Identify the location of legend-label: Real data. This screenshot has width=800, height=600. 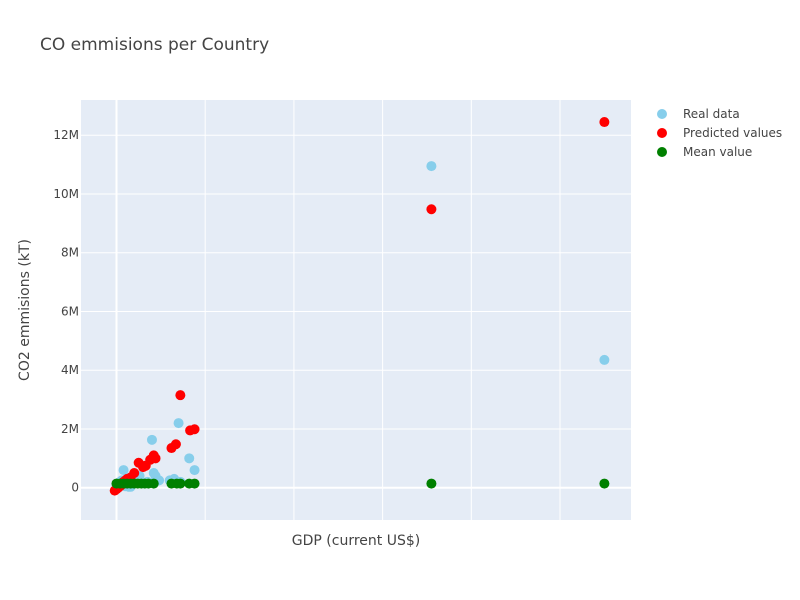
(711, 114).